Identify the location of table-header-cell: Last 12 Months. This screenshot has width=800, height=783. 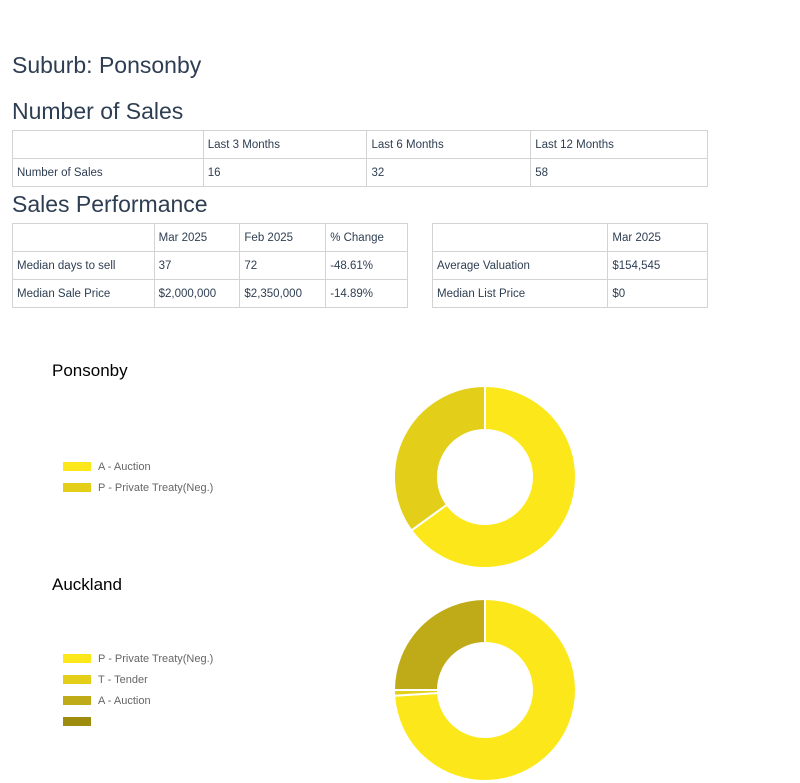
(619, 144).